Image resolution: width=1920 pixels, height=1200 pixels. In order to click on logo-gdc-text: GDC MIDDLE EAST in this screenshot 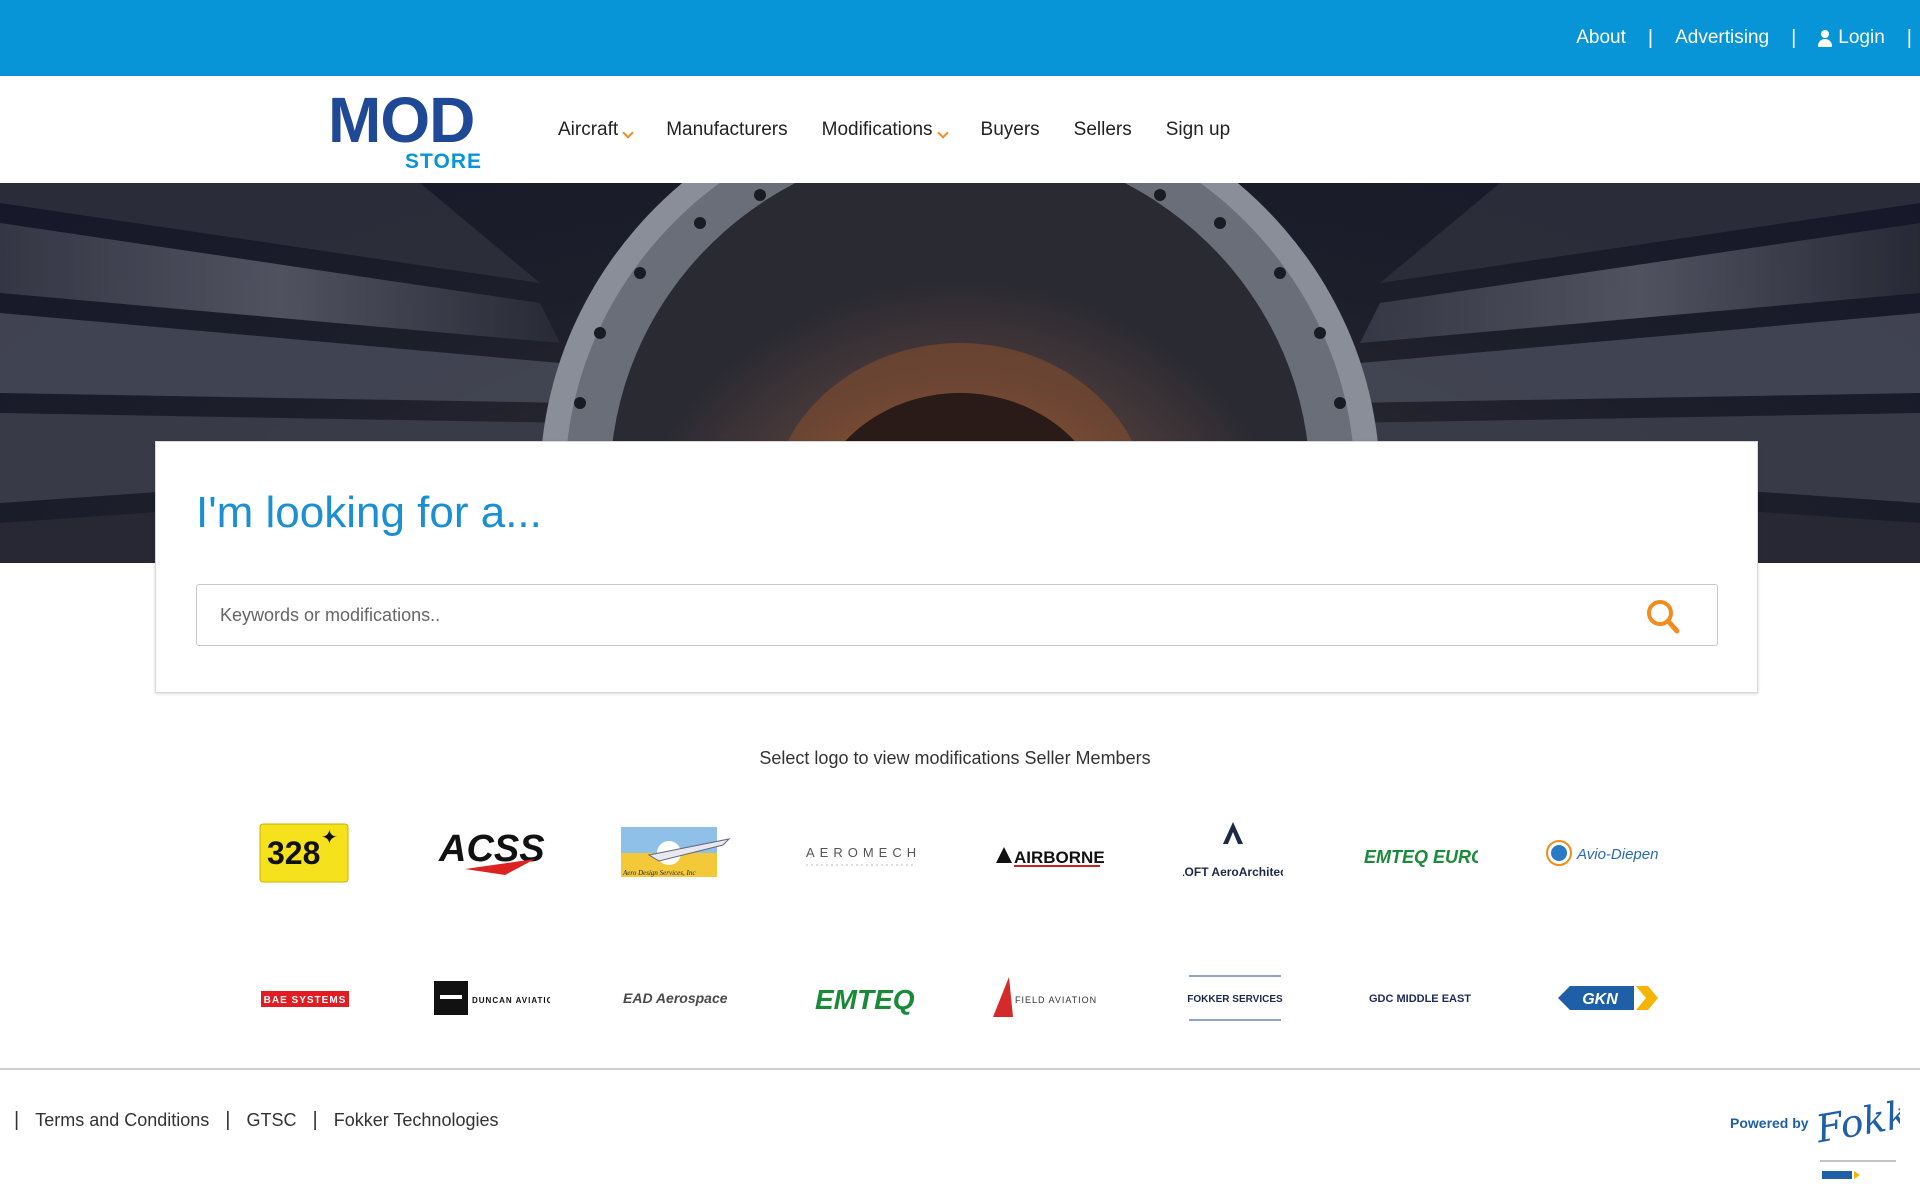, I will do `click(1420, 999)`.